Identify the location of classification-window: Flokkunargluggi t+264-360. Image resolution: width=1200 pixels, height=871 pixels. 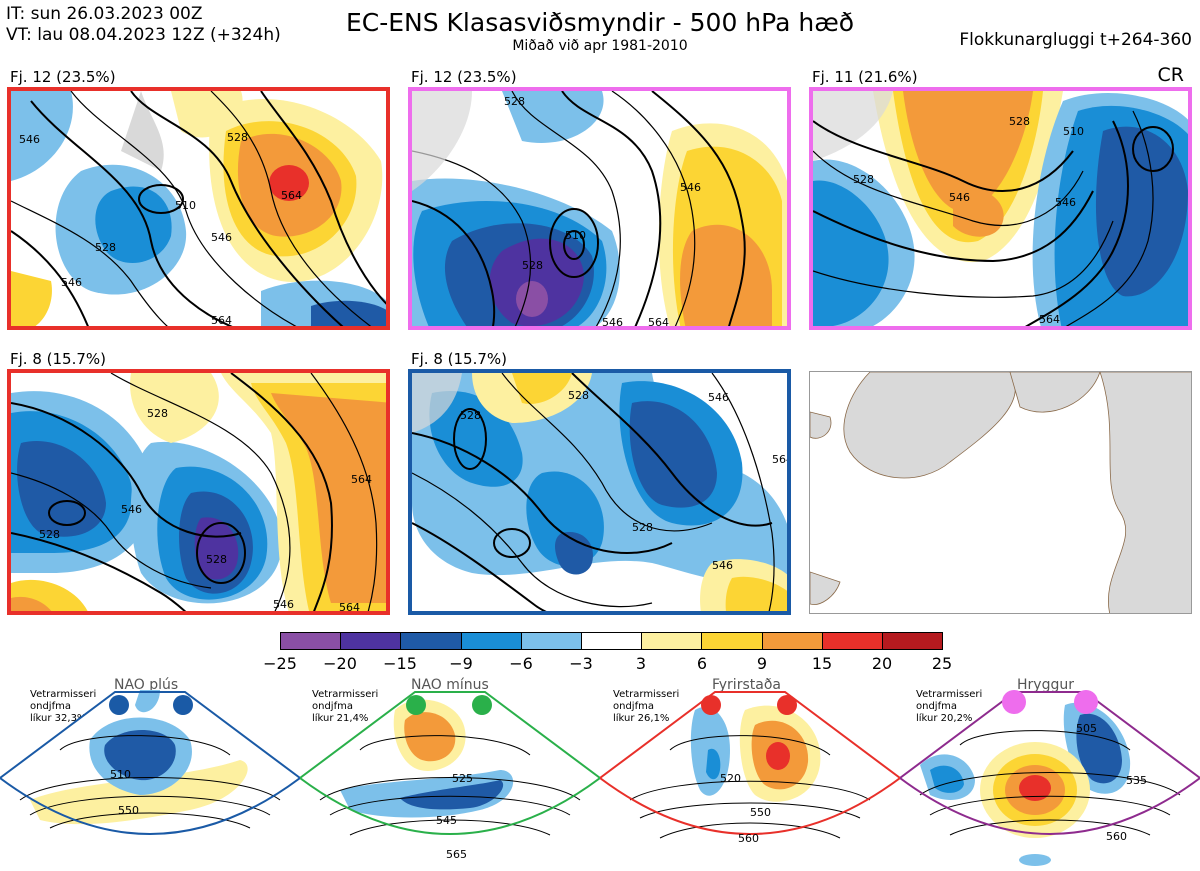
(1075, 40).